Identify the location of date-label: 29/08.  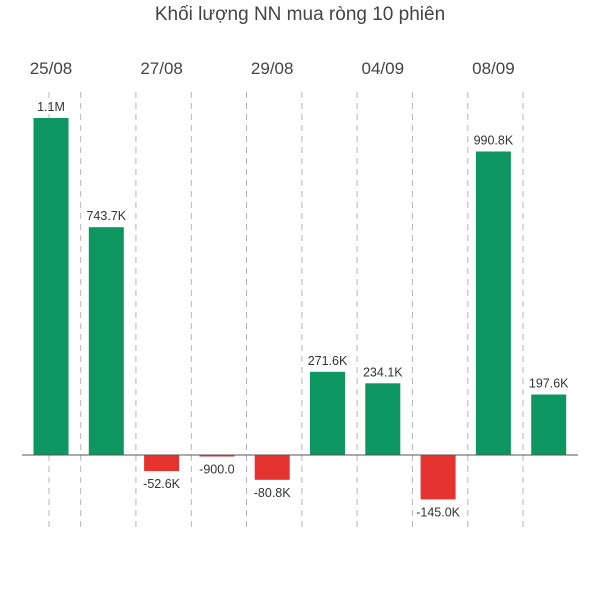
(272, 68).